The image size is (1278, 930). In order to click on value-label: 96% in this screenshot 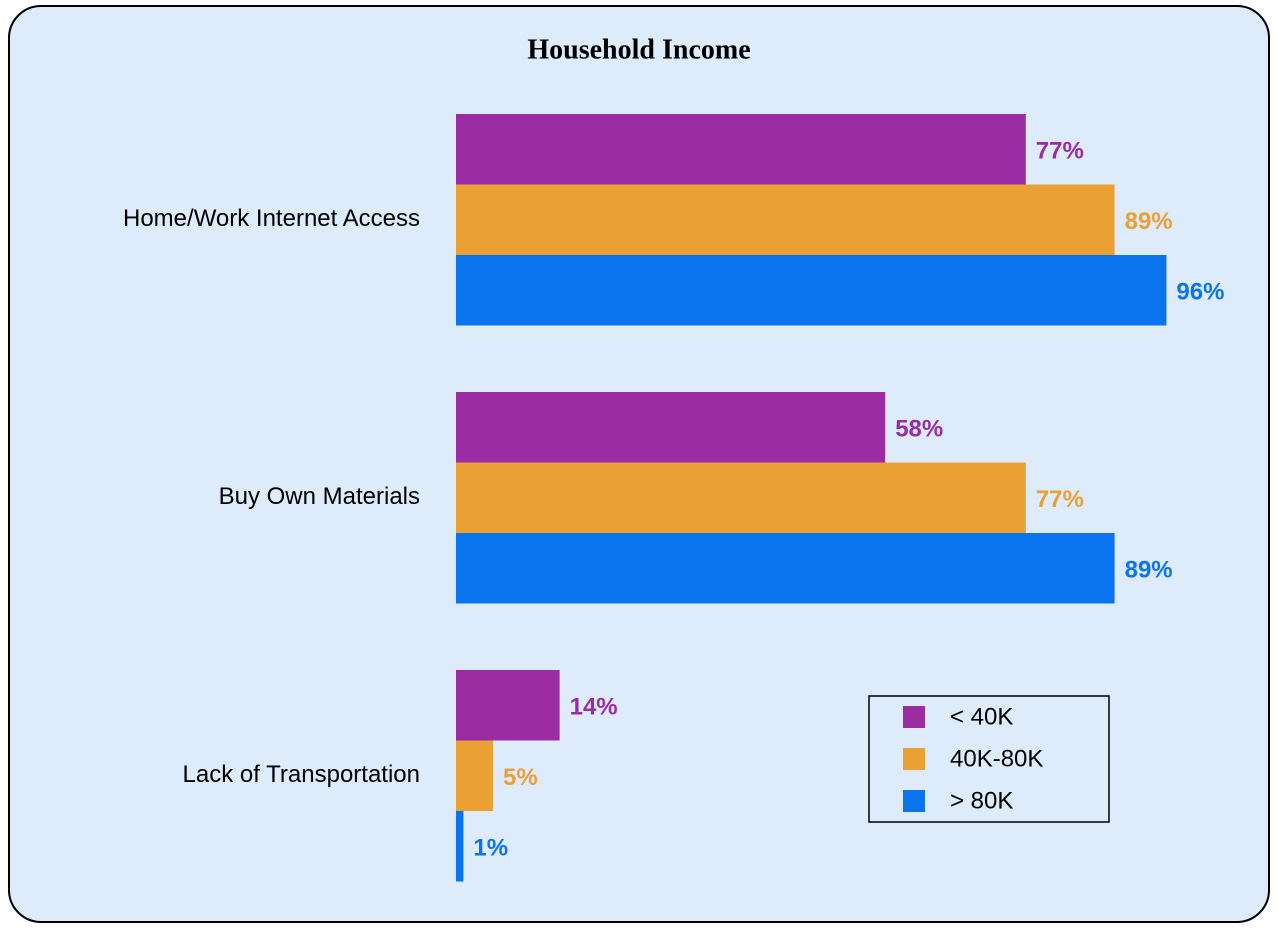, I will do `click(1200, 292)`.